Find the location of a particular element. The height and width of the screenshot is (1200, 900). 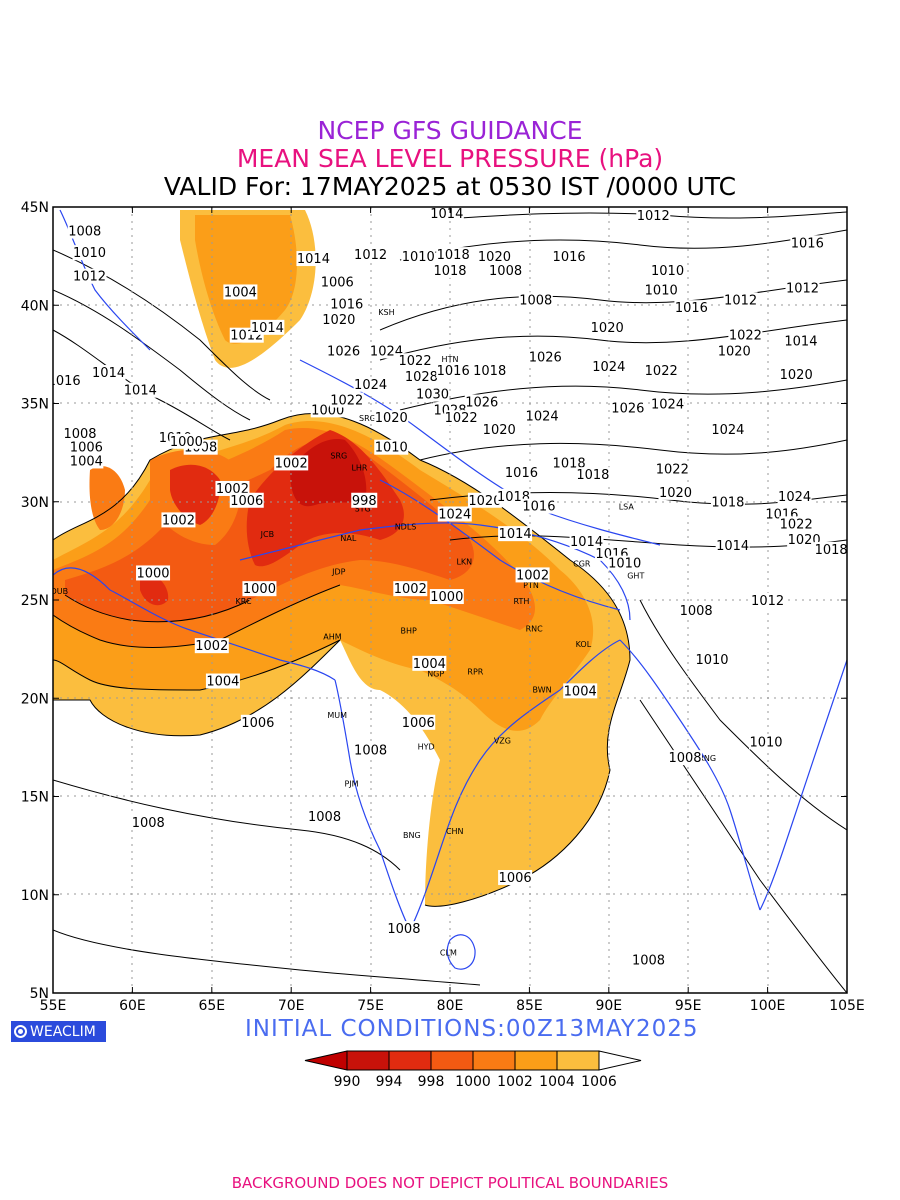

city-label: CHN is located at coordinates (455, 831).